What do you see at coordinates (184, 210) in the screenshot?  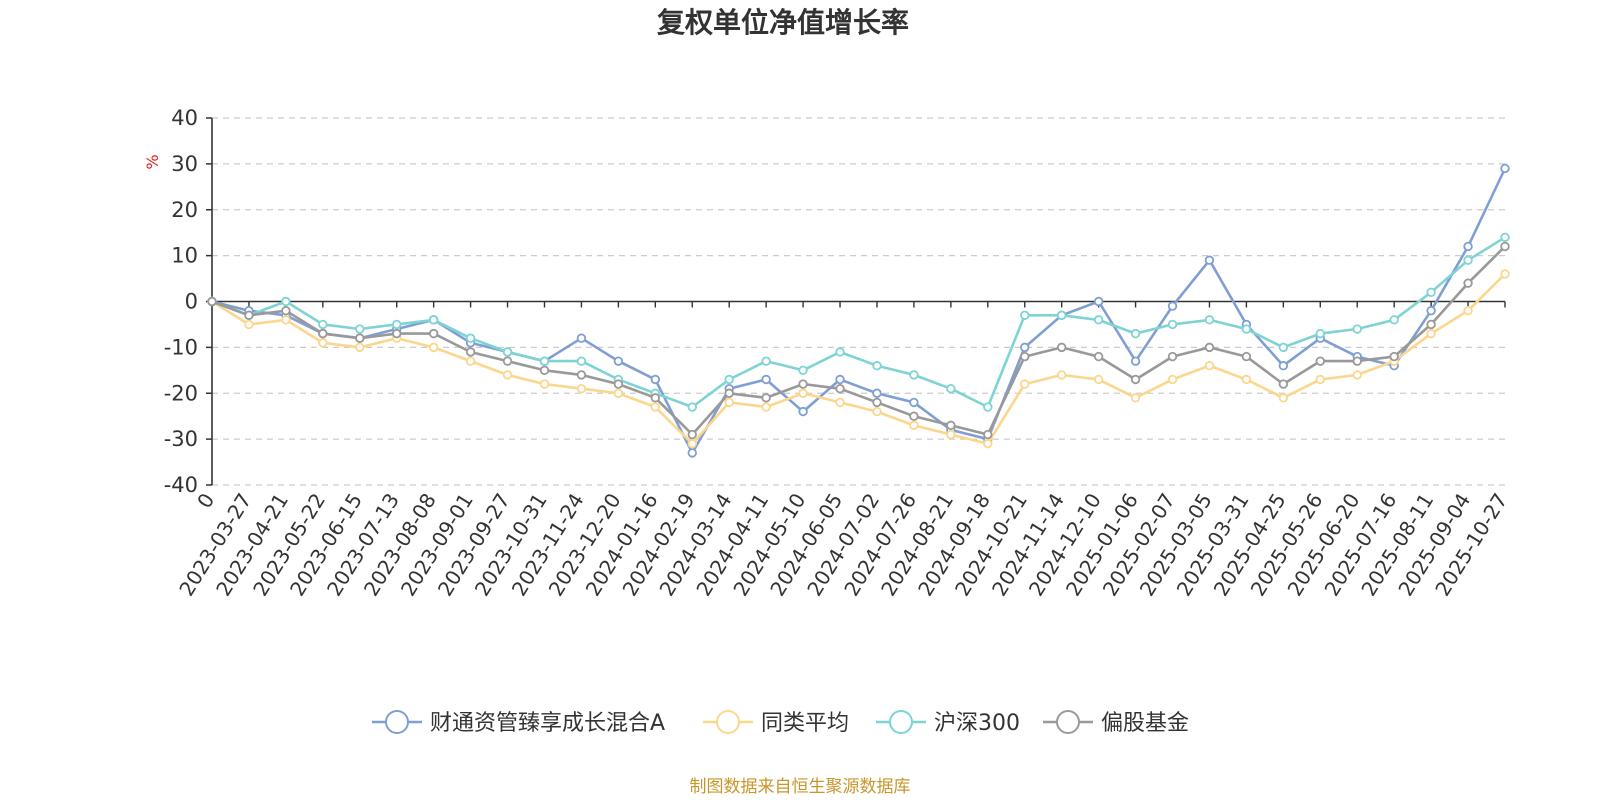 I see `y-tick-label: 20` at bounding box center [184, 210].